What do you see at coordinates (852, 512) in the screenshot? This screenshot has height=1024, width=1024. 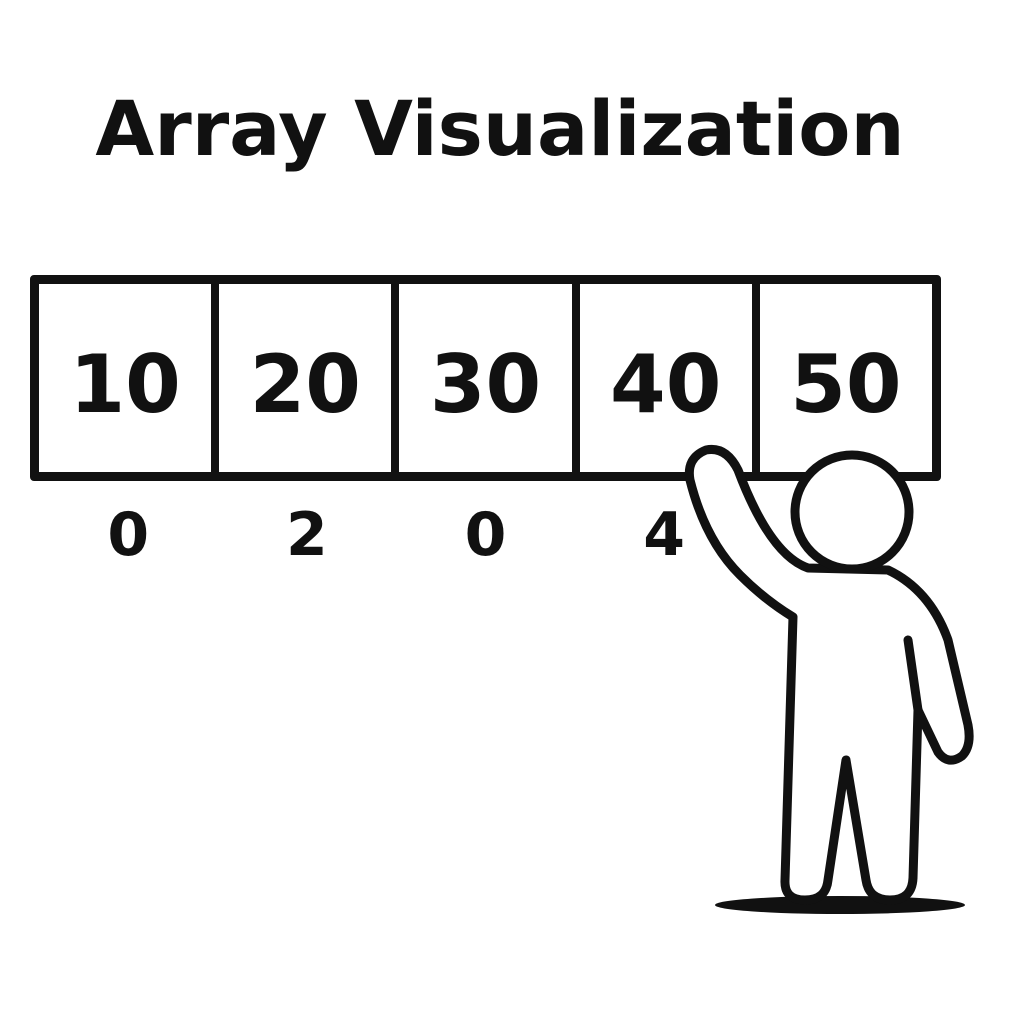 I see `person-head` at bounding box center [852, 512].